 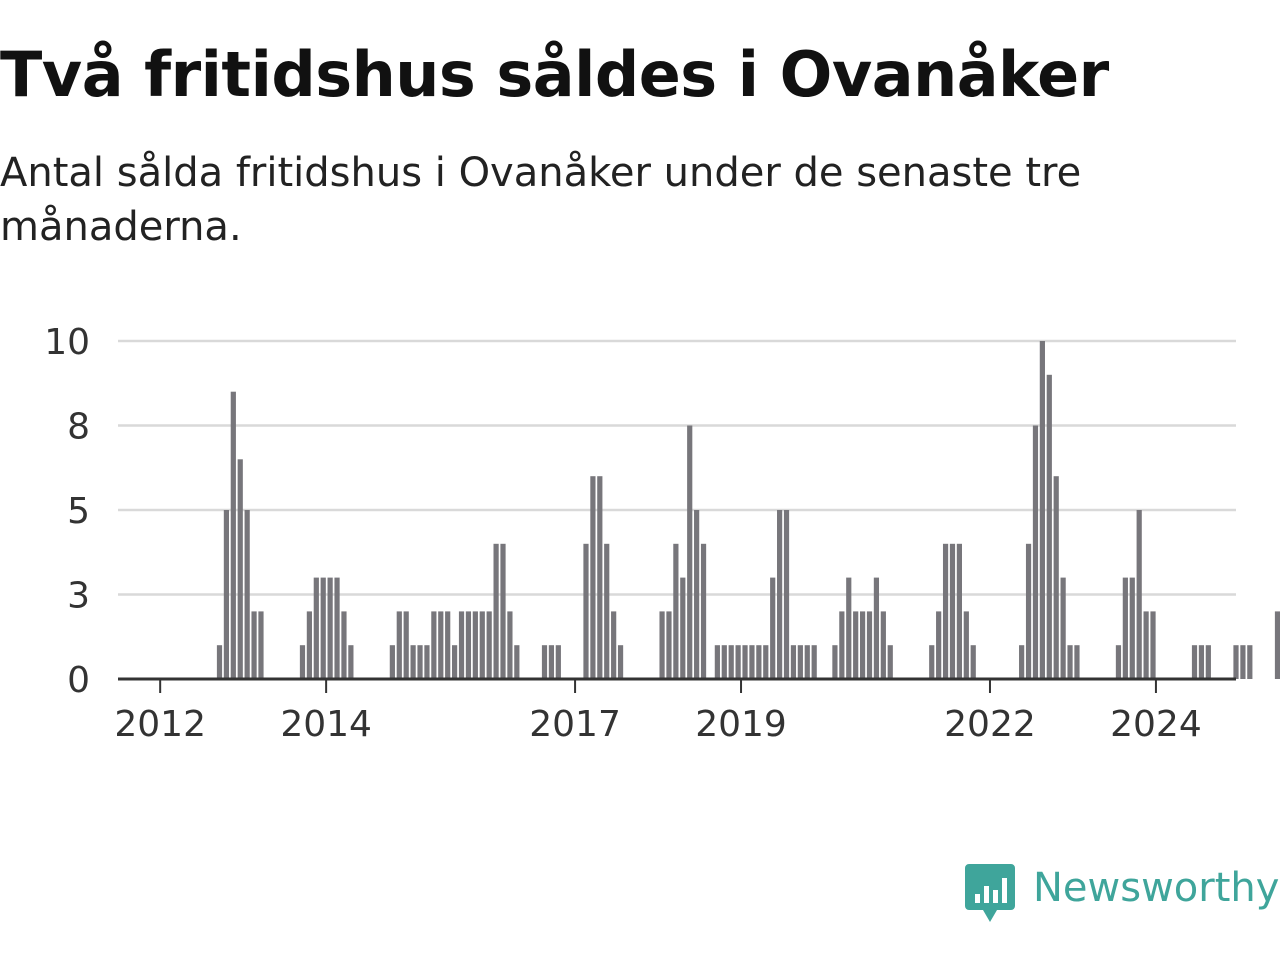 I want to click on chart-title: Två fritidshus såldes i Ovanåker, so click(x=554, y=74).